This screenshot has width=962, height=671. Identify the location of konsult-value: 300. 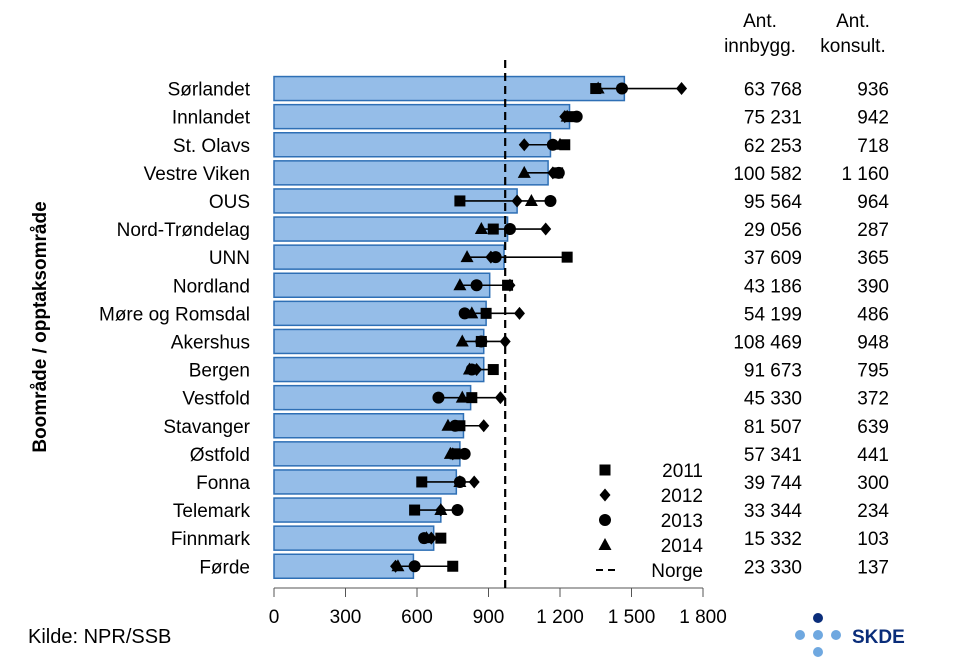
(873, 483).